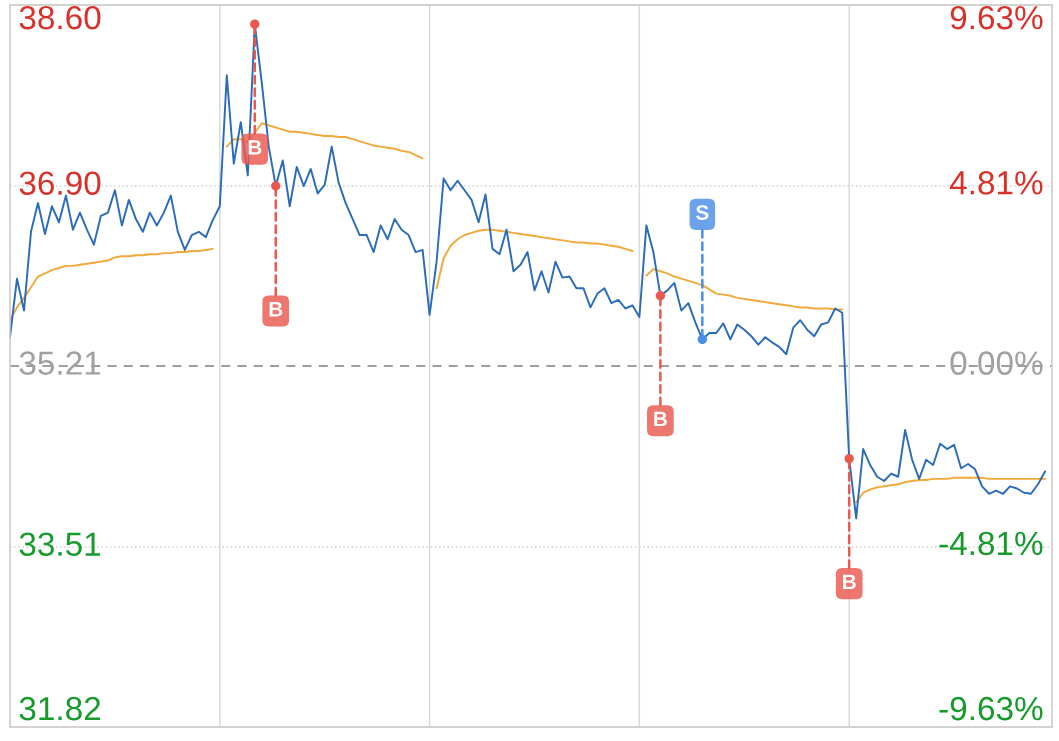  Describe the element at coordinates (996, 363) in the screenshot. I see `y2-tick-label: 0.00%` at that location.